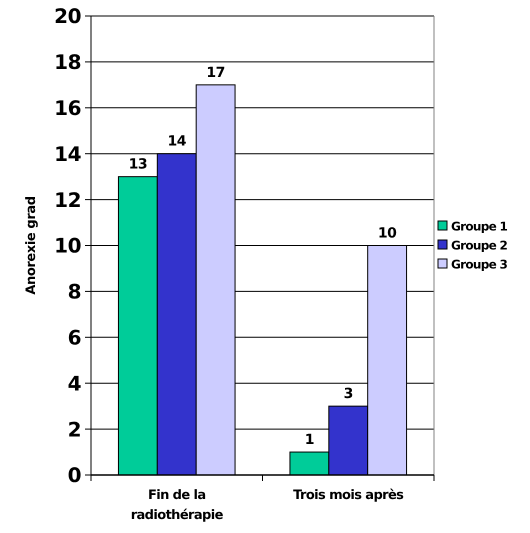 The height and width of the screenshot is (533, 530). I want to click on y-axis-title: Anorexie grad, so click(31, 245).